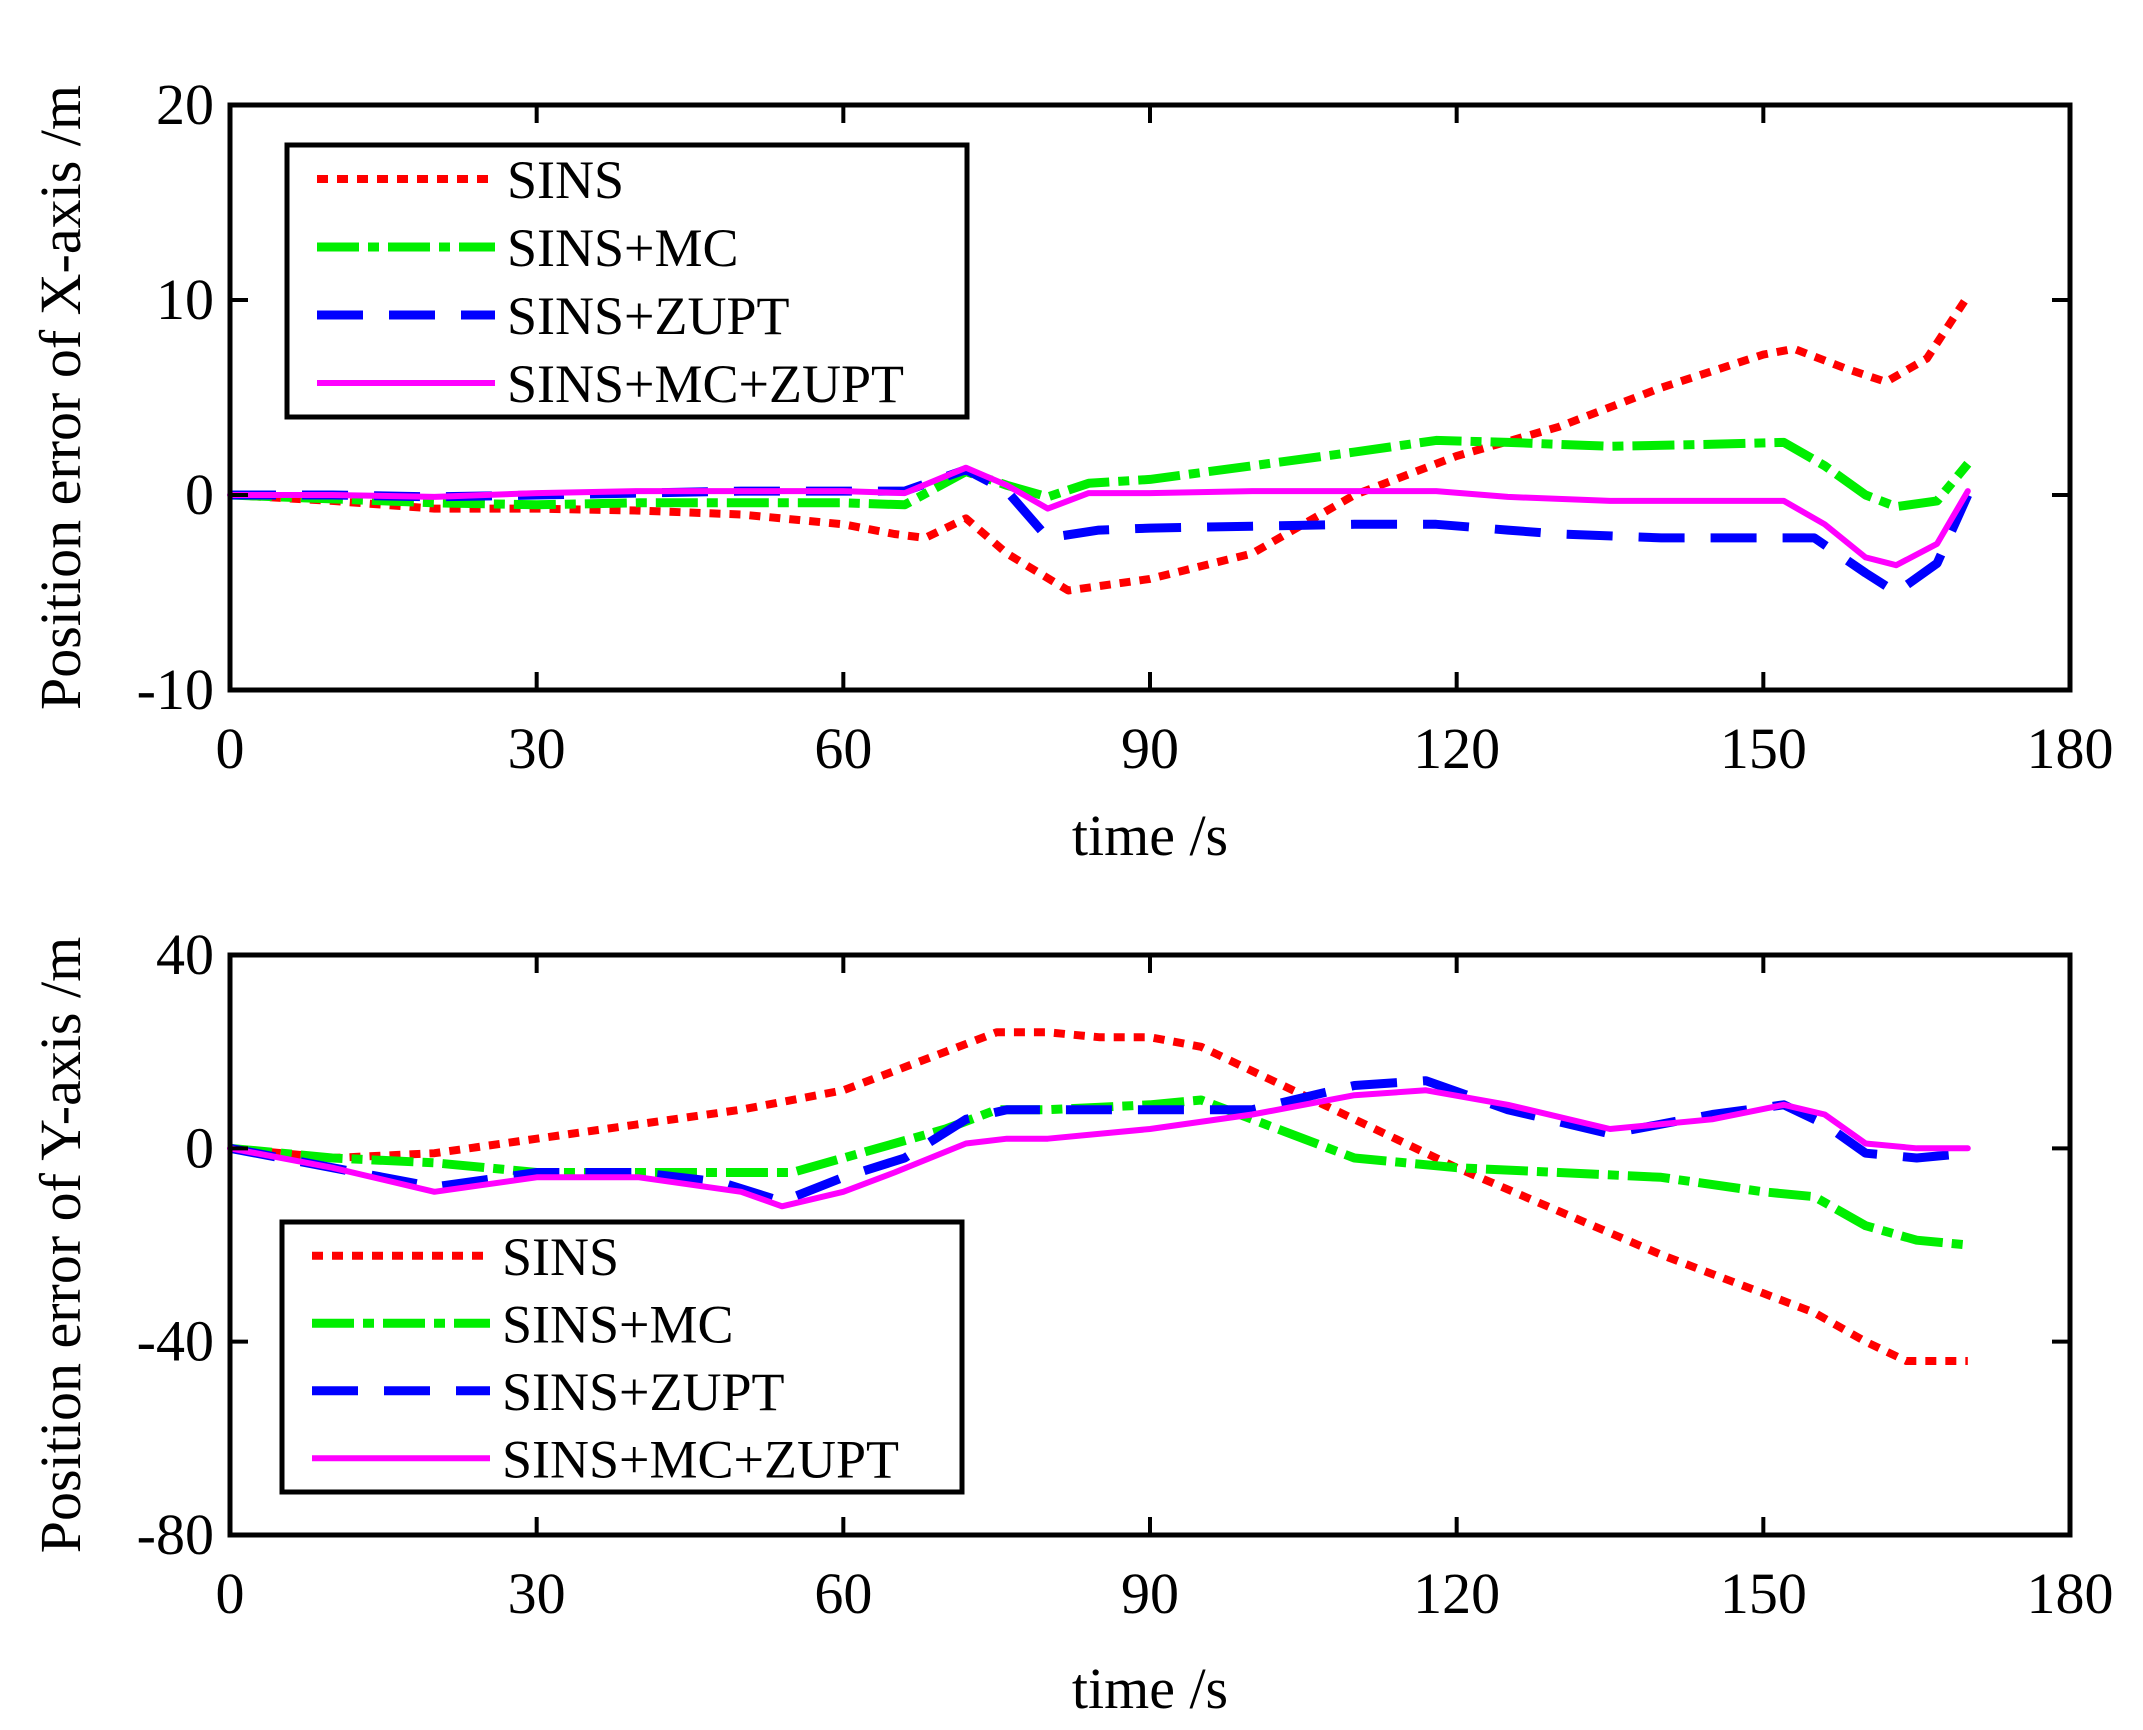 This screenshot has height=1730, width=2143. What do you see at coordinates (175, 689) in the screenshot?
I see `y-tick-label: -10` at bounding box center [175, 689].